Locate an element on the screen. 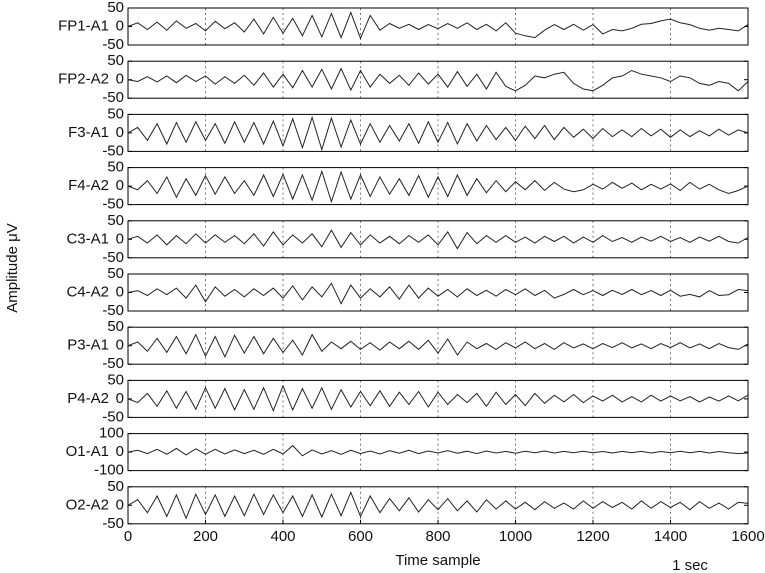 This screenshot has height=573, width=765. x-tick-label: 600 is located at coordinates (360, 536).